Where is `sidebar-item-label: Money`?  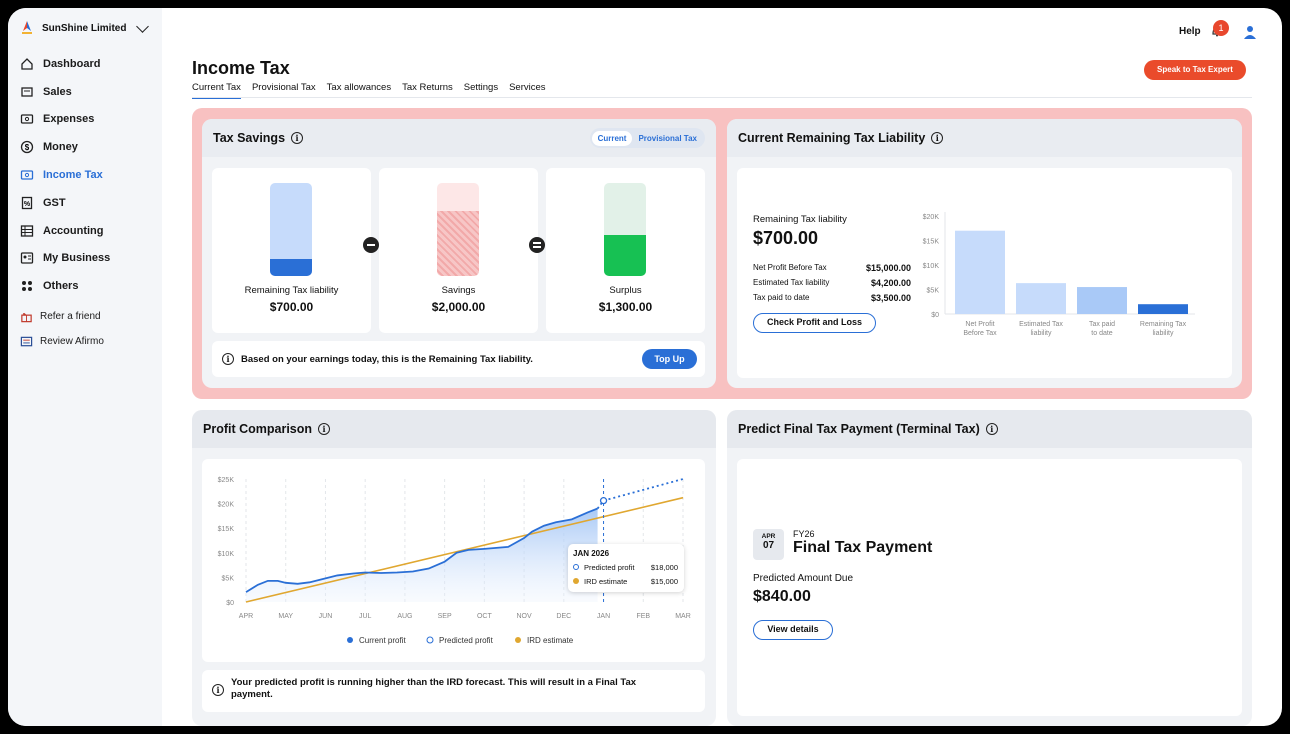 sidebar-item-label: Money is located at coordinates (60, 147).